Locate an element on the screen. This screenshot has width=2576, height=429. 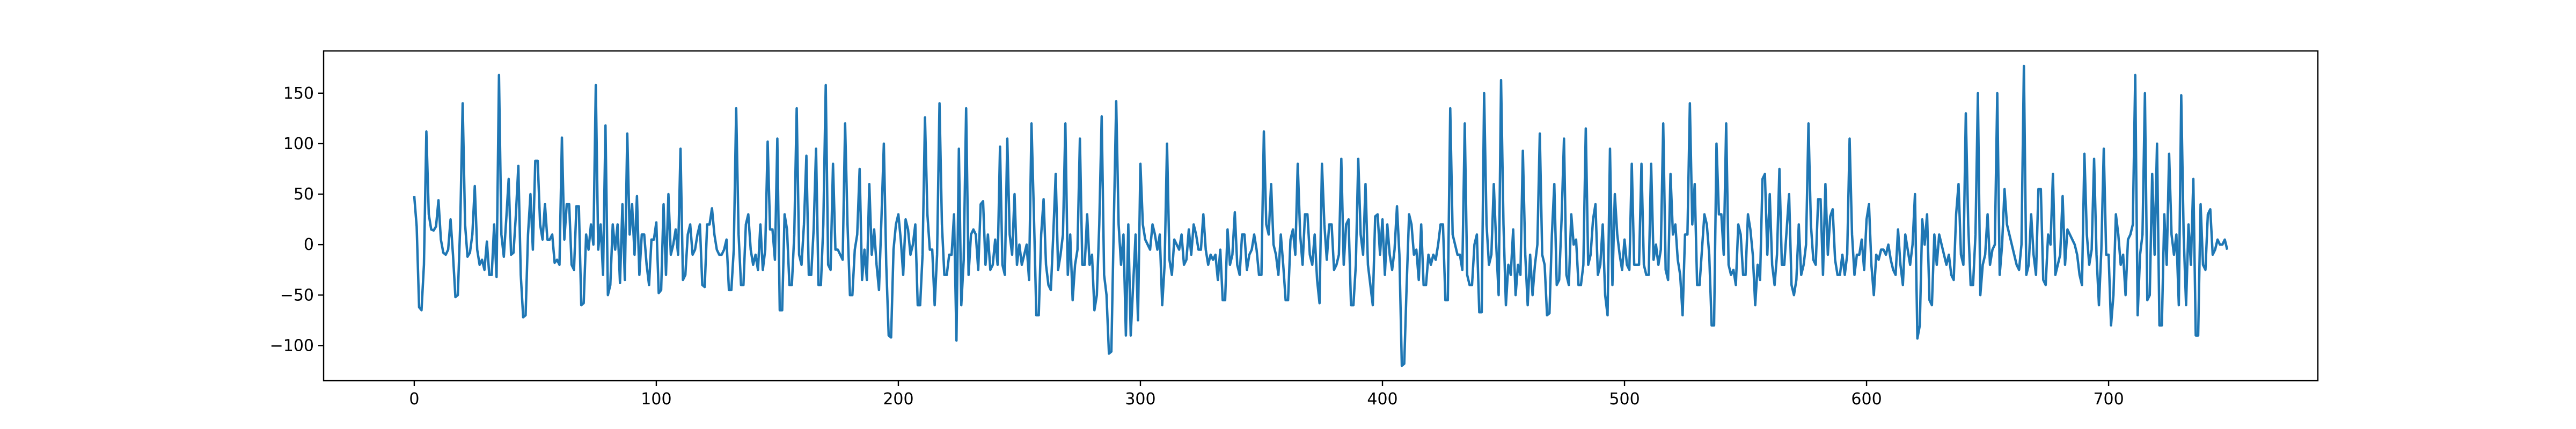
x-tick-label: 300 is located at coordinates (1140, 399).